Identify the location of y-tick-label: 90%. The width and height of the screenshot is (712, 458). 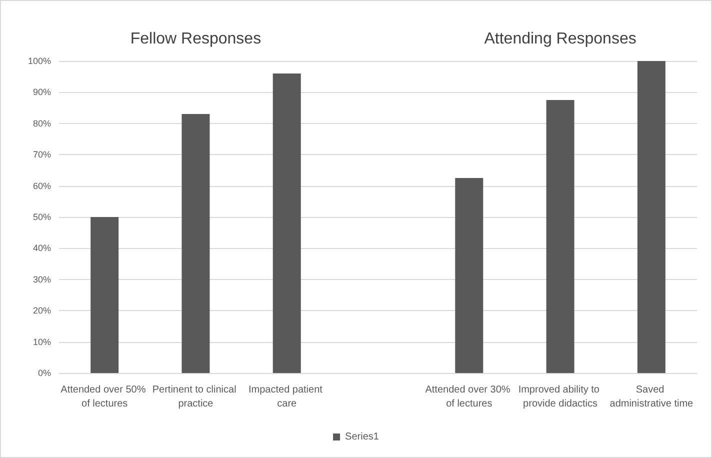
(41, 92).